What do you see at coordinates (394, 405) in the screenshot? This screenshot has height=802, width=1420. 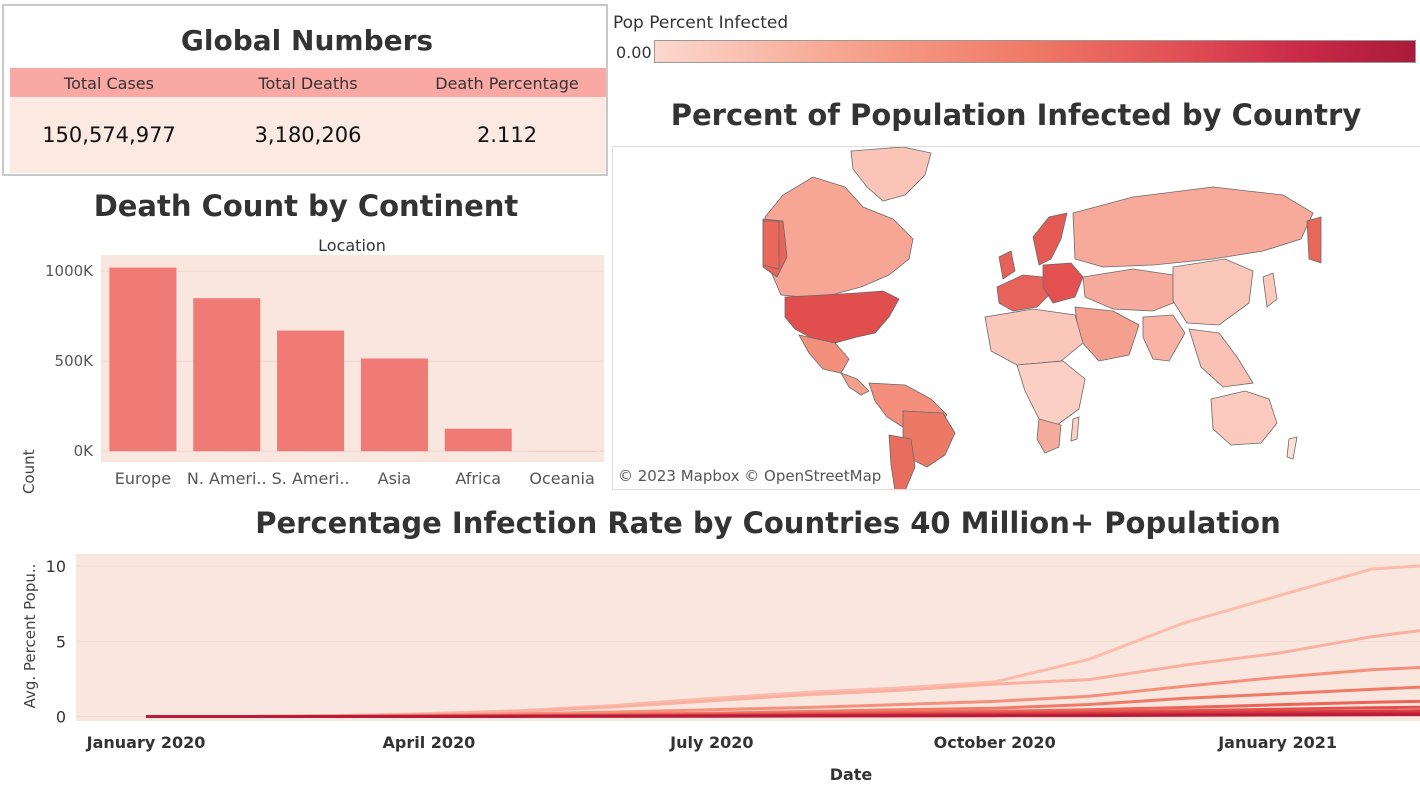 I see `bar-asia` at bounding box center [394, 405].